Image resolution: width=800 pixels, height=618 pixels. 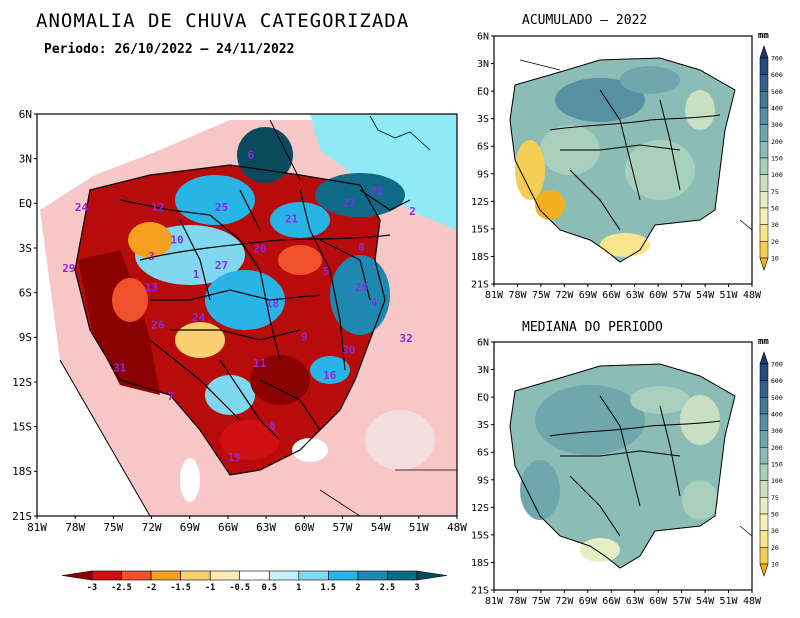 I want to click on anomaly-lon-label: 60W, so click(x=304, y=527).